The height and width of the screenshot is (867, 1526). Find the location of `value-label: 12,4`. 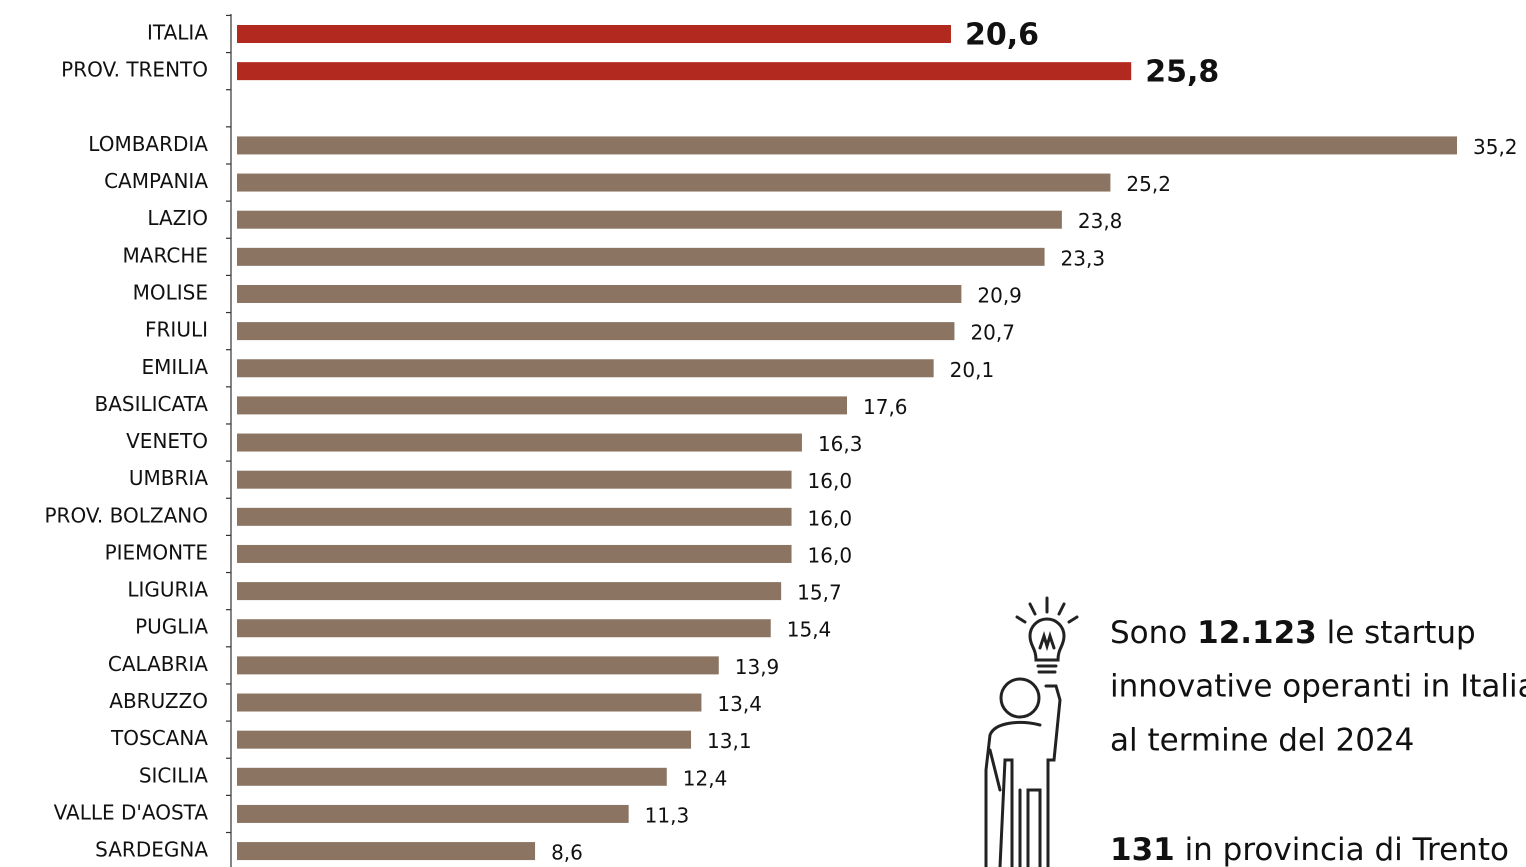

value-label: 12,4 is located at coordinates (705, 778).